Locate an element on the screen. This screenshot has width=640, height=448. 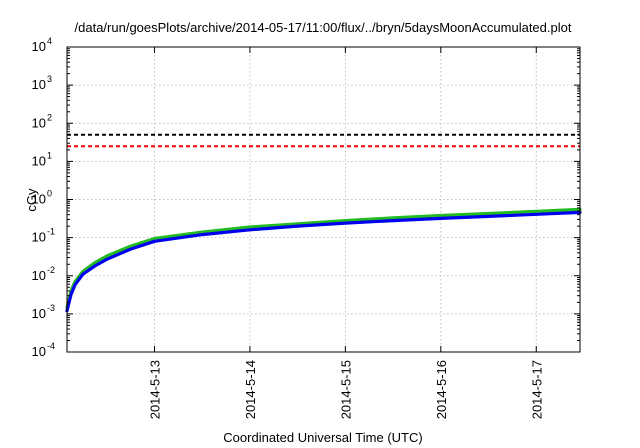
y-tick-label-exponent: 1 is located at coordinates (49, 155).